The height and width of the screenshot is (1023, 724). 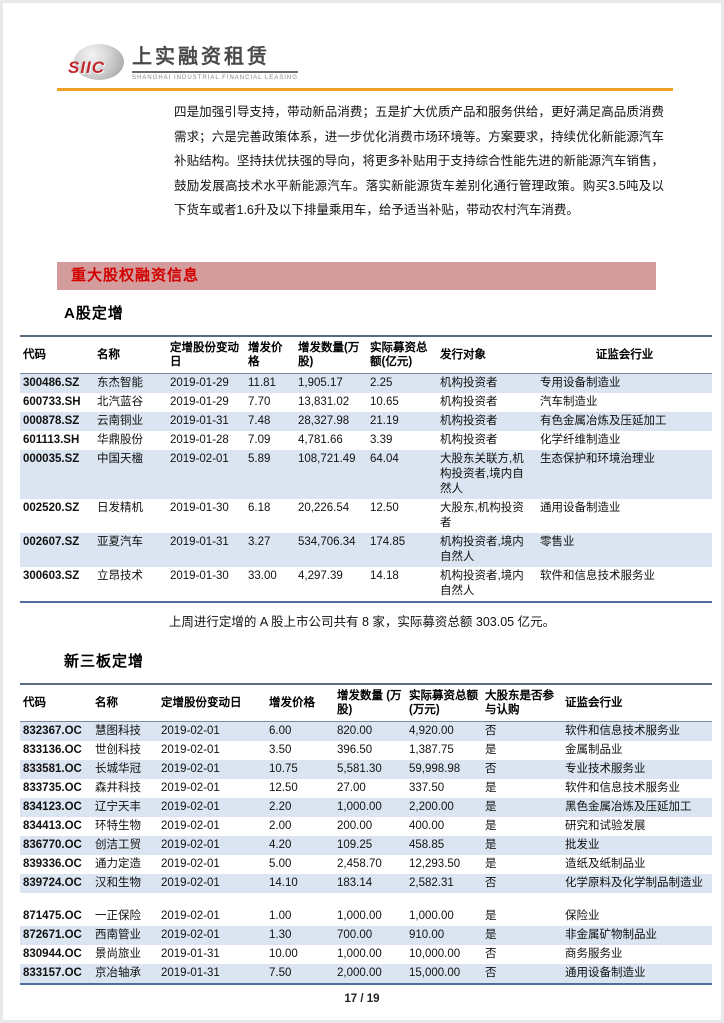 I want to click on column-header: 证监会行业, so click(x=624, y=355).